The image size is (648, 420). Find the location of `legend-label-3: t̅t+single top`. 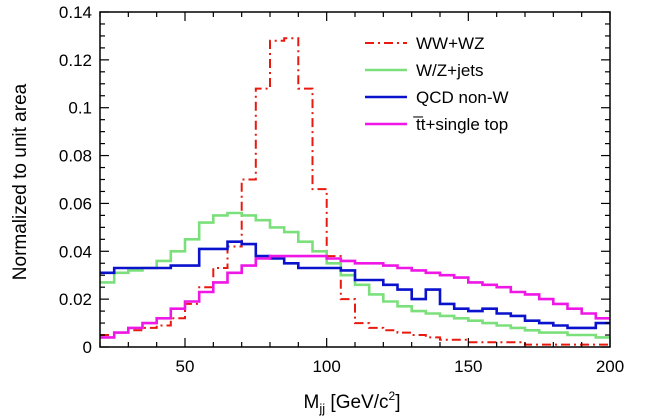

legend-label-3: t̅t+single top is located at coordinates (460, 124).